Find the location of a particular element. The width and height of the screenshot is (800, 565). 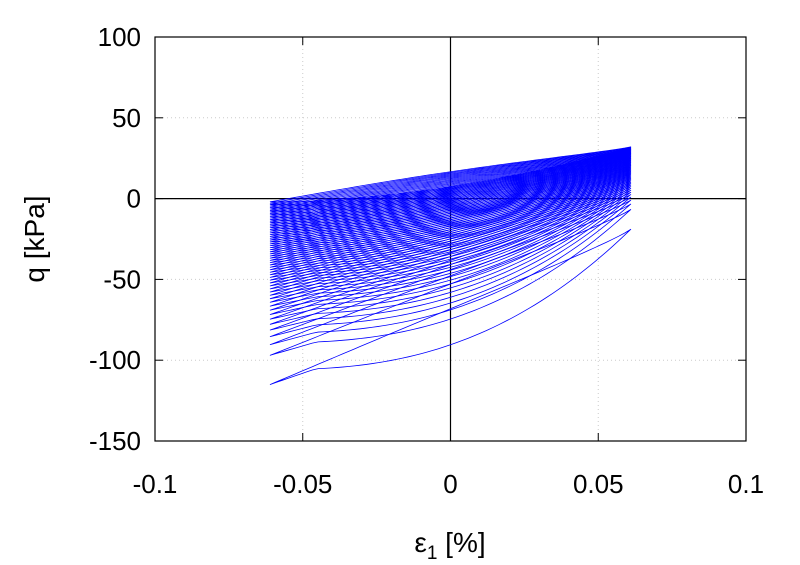

y-tick-label: -100 is located at coordinates (115, 360).